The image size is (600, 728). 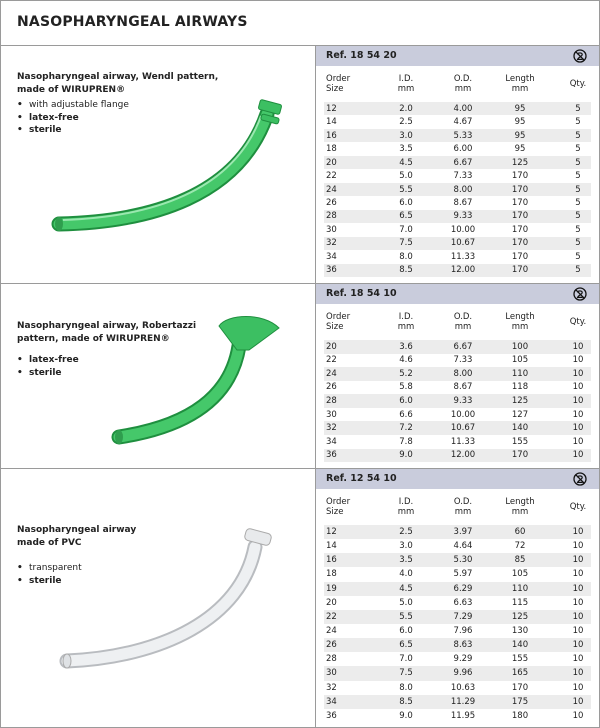 What do you see at coordinates (457, 322) in the screenshot?
I see `table-header: Order Size I.D. mm O.D. mm Length mm Qty.` at bounding box center [457, 322].